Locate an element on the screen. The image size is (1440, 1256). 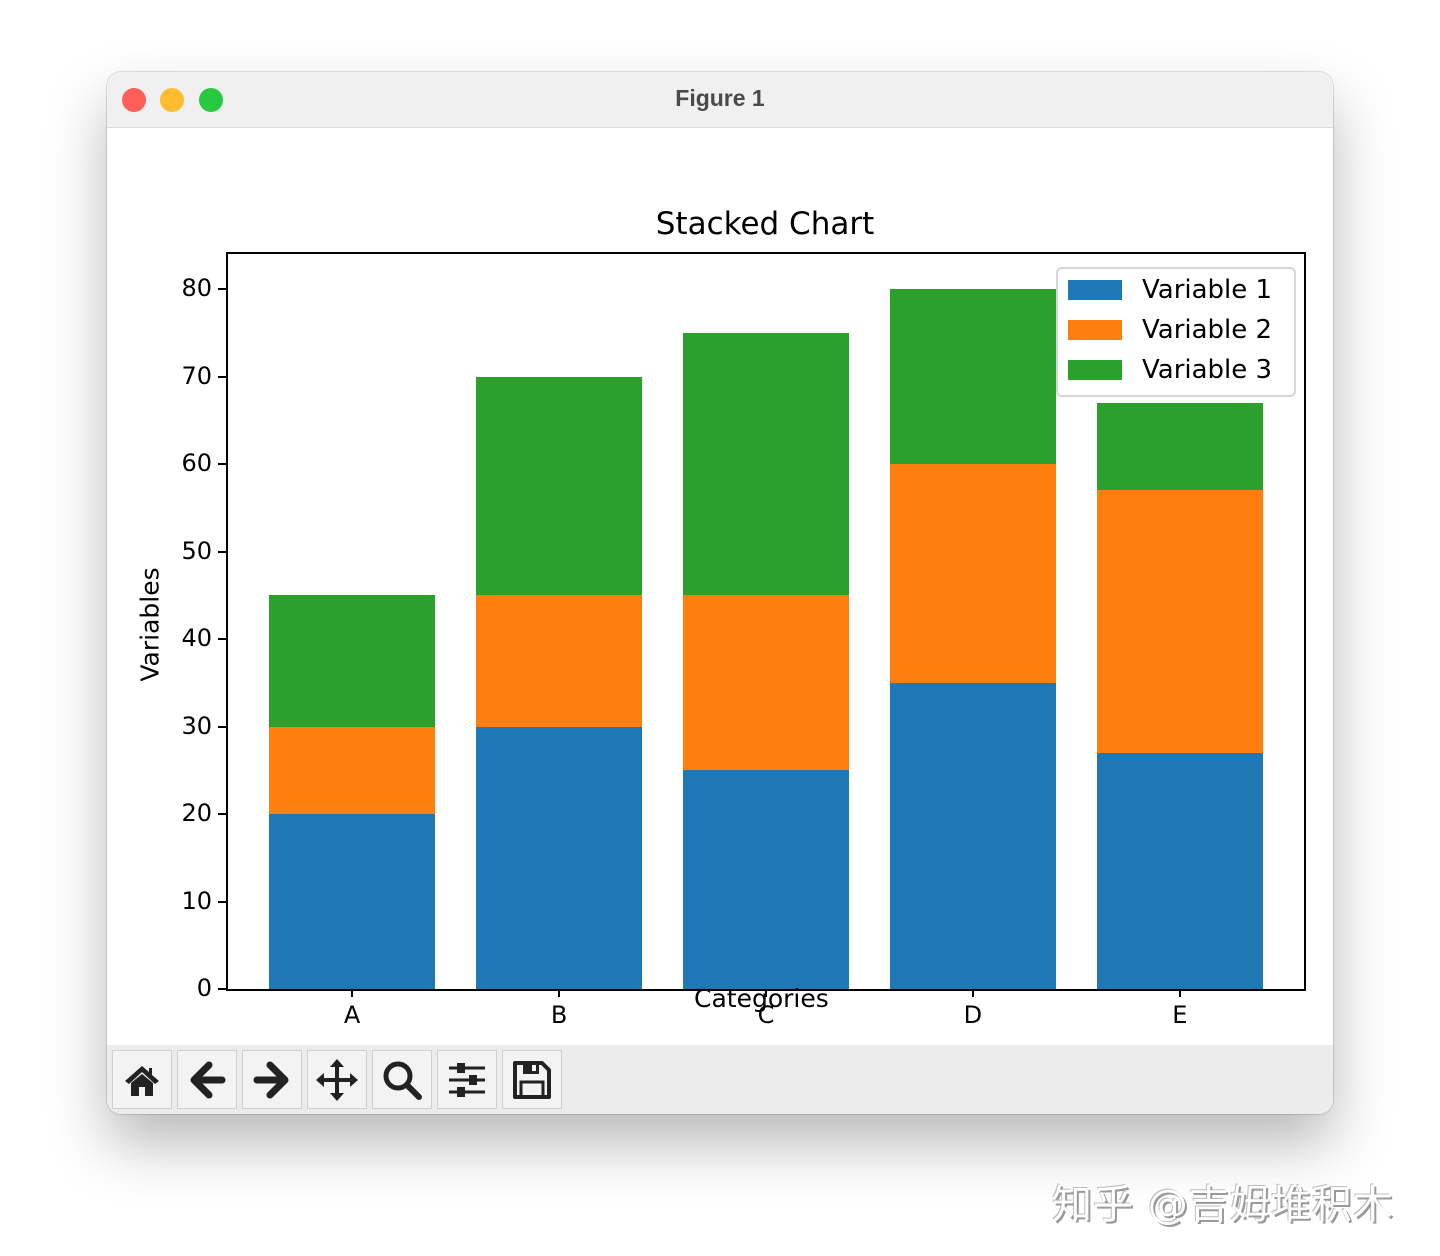
legend-item: Variable 2 is located at coordinates (1170, 330).